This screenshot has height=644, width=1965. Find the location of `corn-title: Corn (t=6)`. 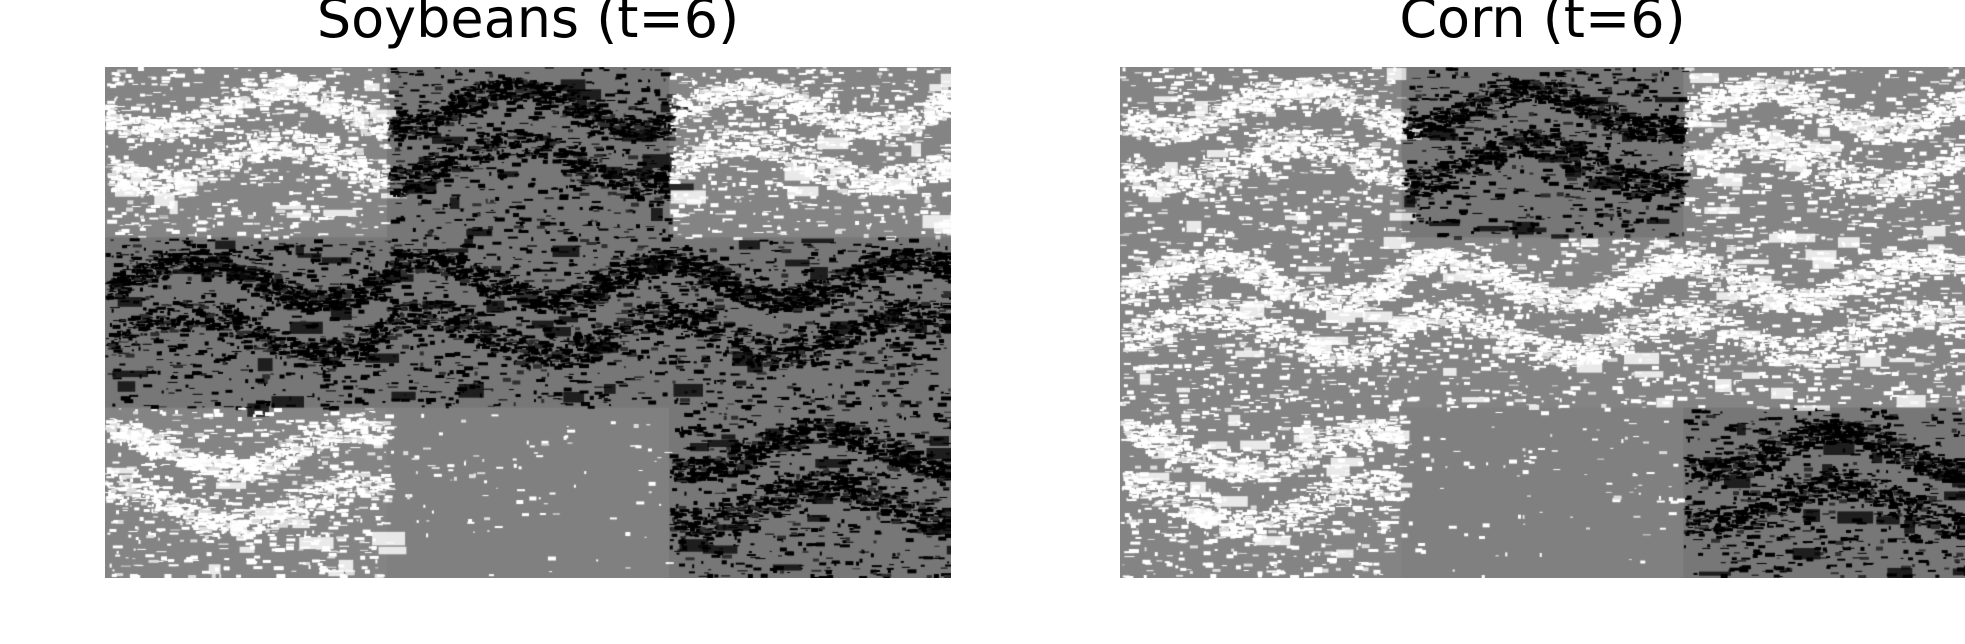

corn-title: Corn (t=6) is located at coordinates (1542, 25).